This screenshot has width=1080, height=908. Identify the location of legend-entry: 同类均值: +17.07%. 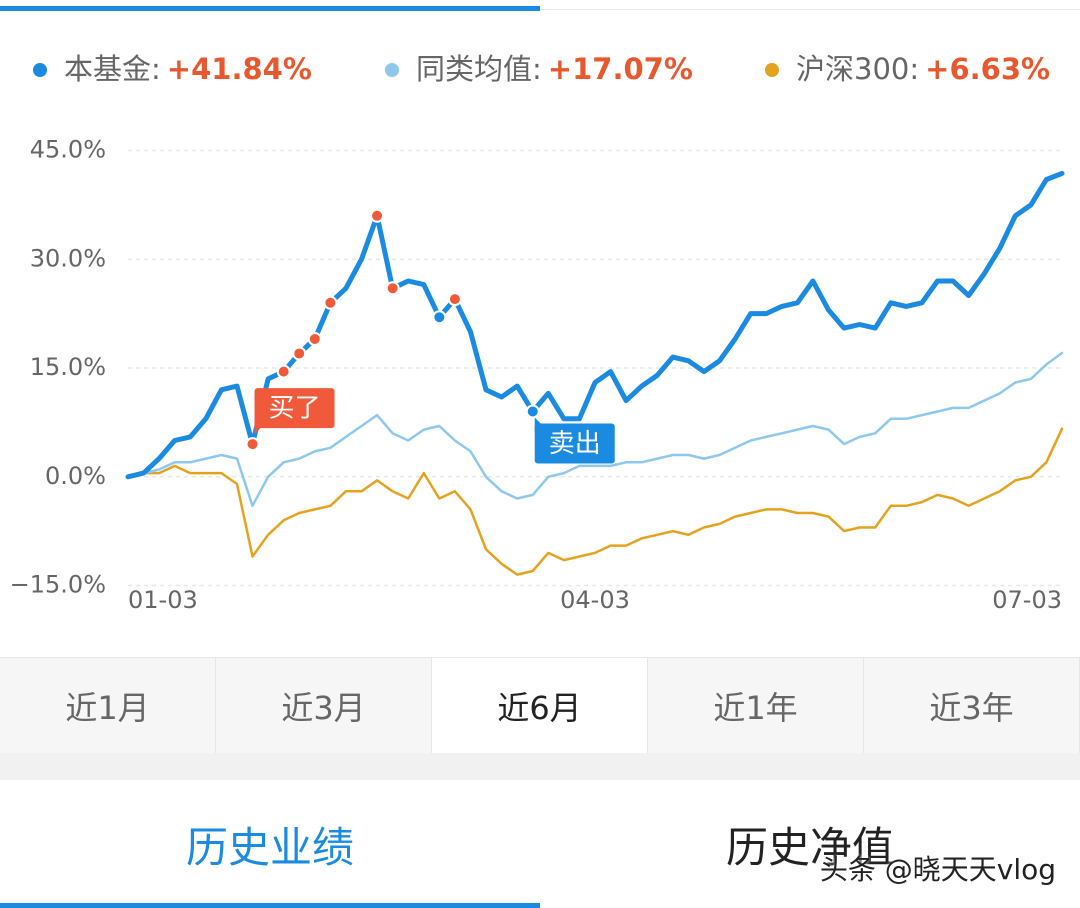
(554, 69).